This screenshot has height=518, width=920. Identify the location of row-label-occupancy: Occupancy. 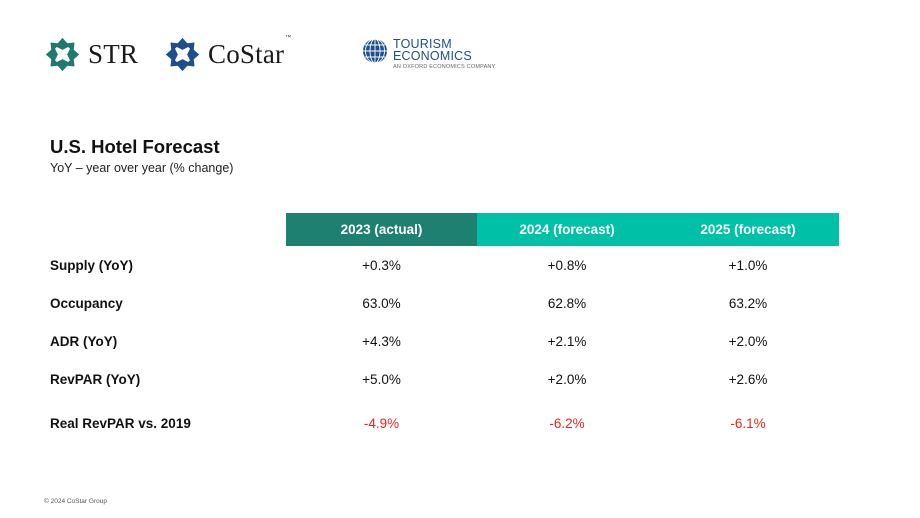
(86, 303).